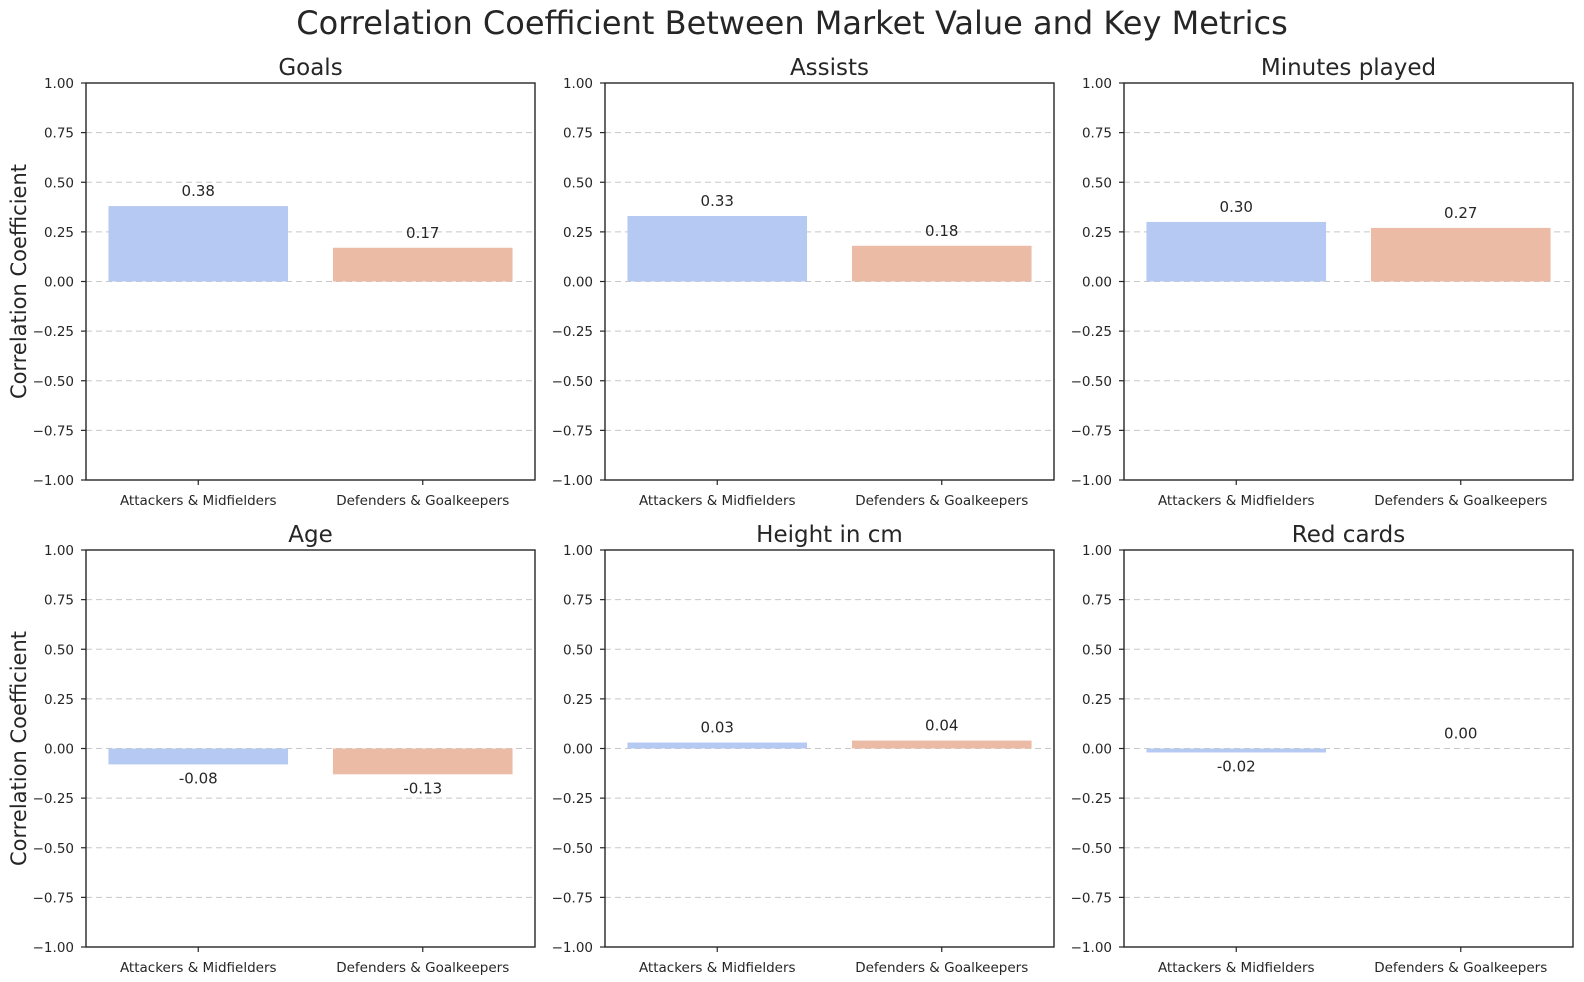  What do you see at coordinates (422, 788) in the screenshot?
I see `bar-value-label: -0.13` at bounding box center [422, 788].